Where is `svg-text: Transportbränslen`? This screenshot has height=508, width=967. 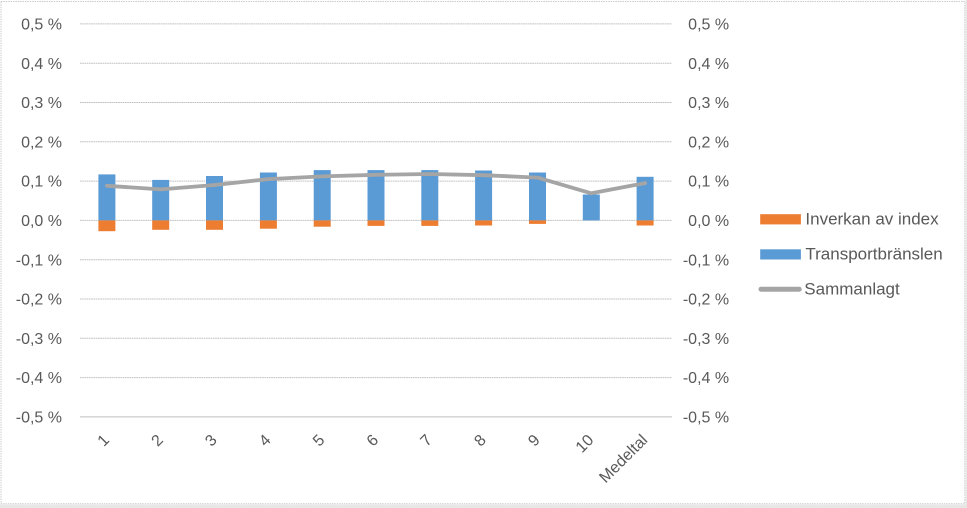
svg-text: Transportbränslen is located at coordinates (873, 254).